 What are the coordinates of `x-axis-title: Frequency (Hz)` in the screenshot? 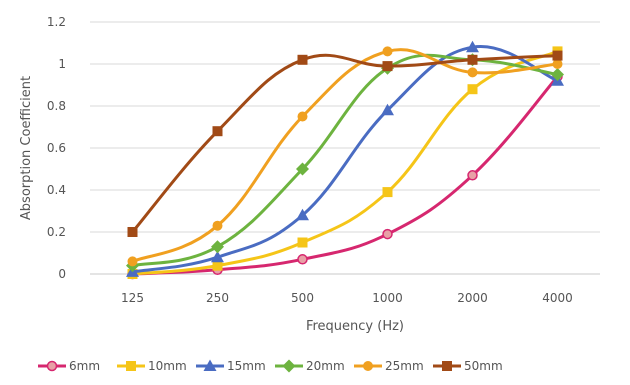 It's located at (355, 326).